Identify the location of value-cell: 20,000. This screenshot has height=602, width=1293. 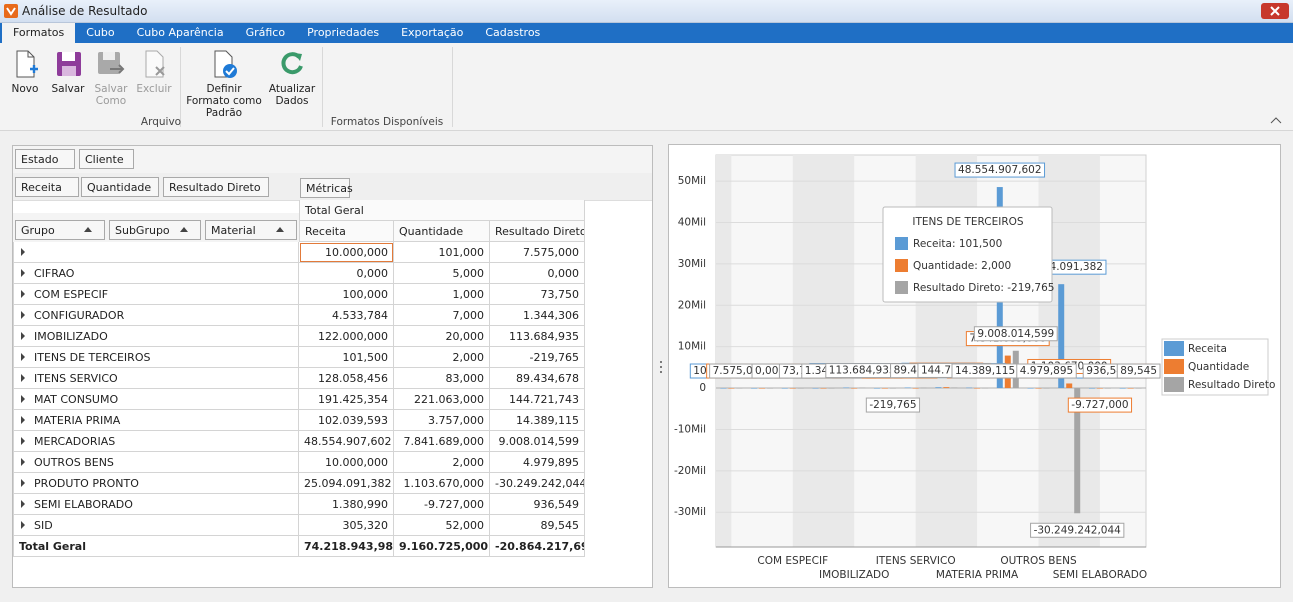
(442, 336).